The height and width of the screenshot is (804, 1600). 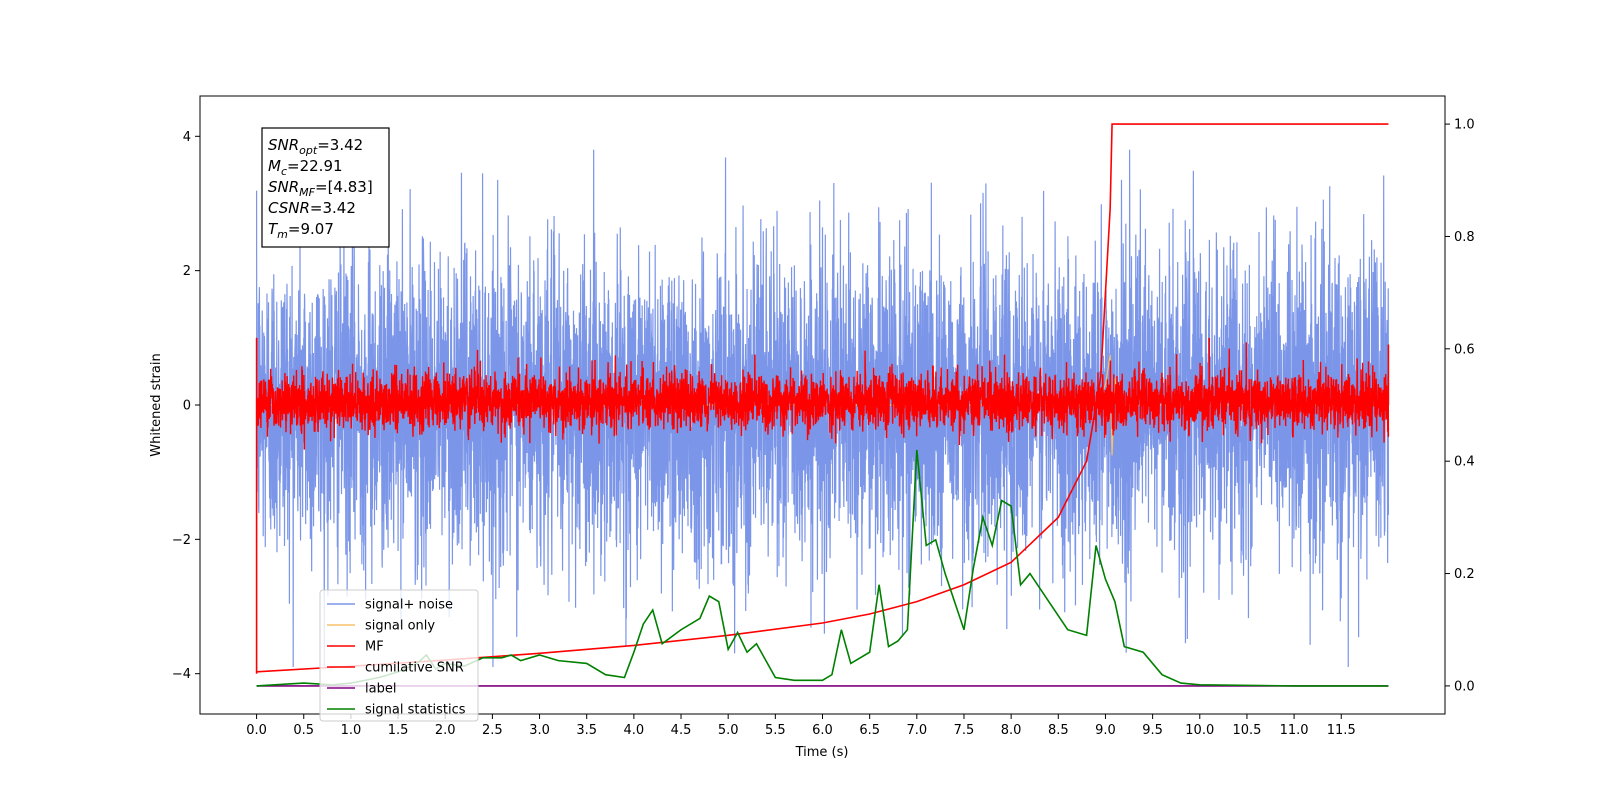 I want to click on x-tick-label: 6.0, so click(x=822, y=730).